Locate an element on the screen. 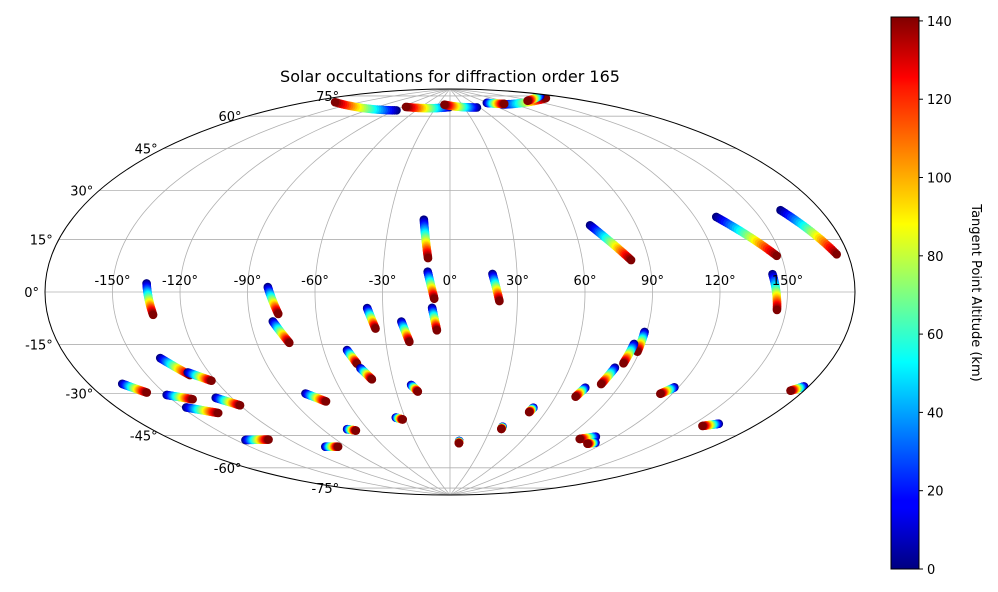 The height and width of the screenshot is (592, 998). longitude-tick-label: 0° is located at coordinates (450, 281).